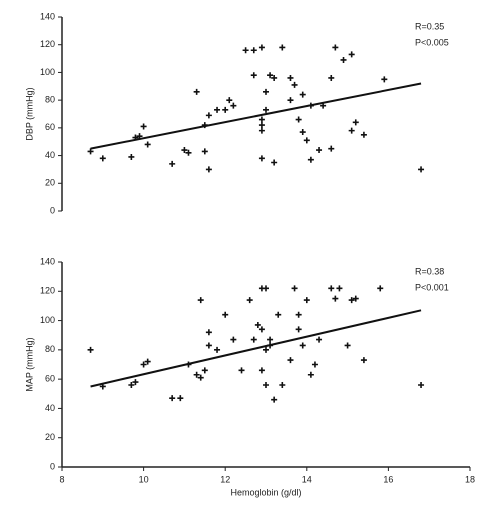  What do you see at coordinates (429, 271) in the screenshot?
I see `annotation: R=0.38` at bounding box center [429, 271].